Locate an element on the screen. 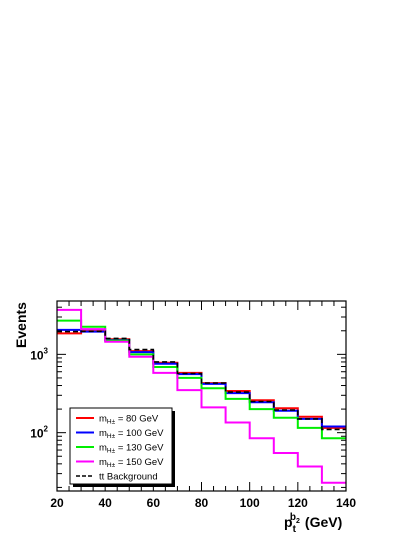 The image size is (415, 537). x-axis-title-supsub: 2 is located at coordinates (298, 521).